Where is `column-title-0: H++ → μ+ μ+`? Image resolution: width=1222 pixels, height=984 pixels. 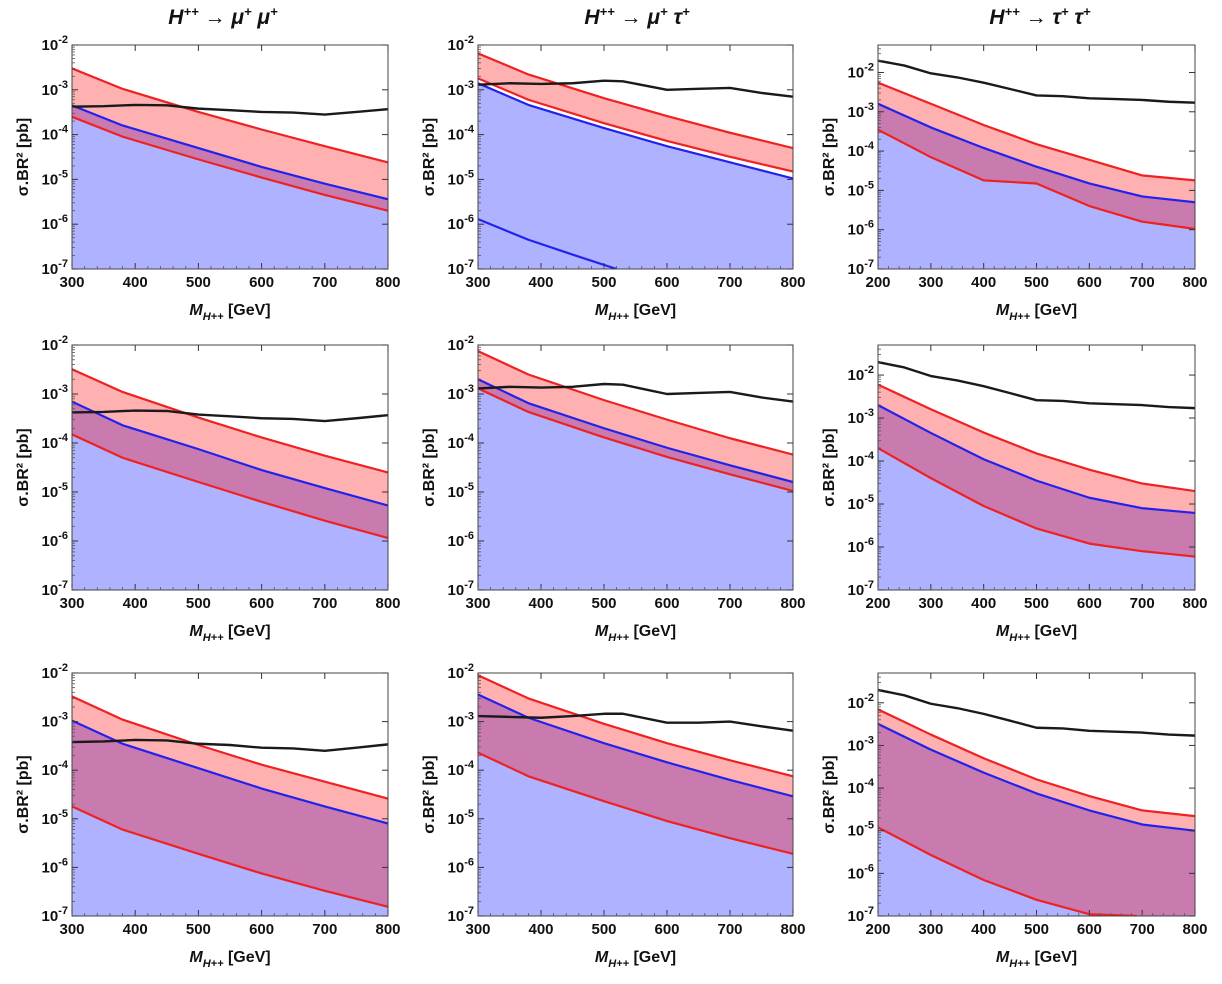
column-title-0: H++ → μ+ μ+ is located at coordinates (222, 17).